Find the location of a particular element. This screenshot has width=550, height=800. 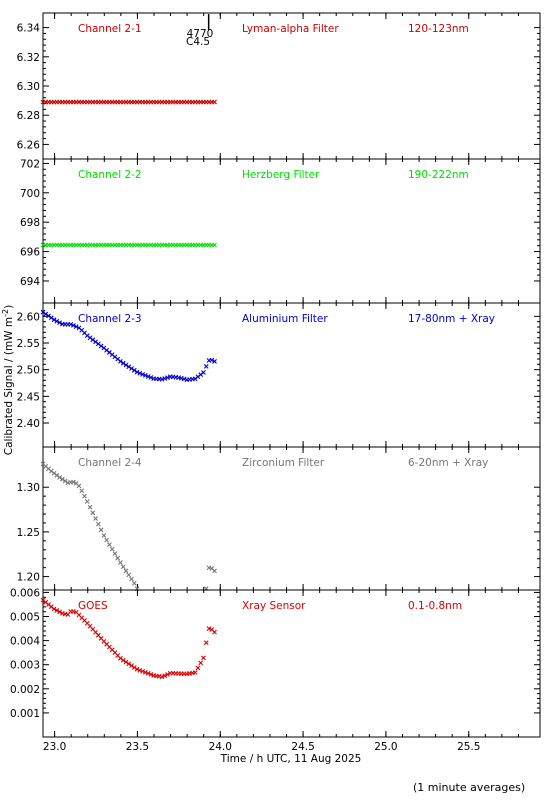

y-axis-title-sup: -2 is located at coordinates (5, 313).